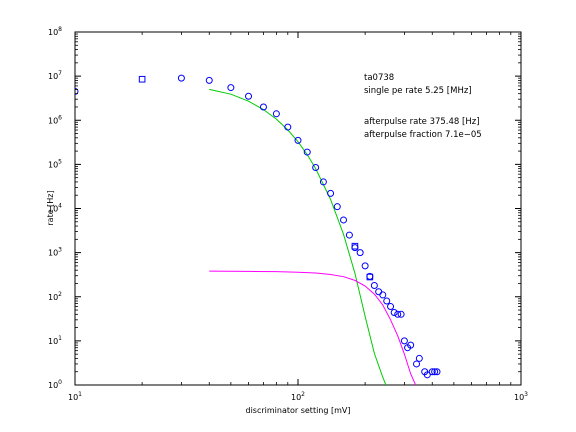 The width and height of the screenshot is (576, 432). I want to click on y-tick-label: 10⁴, so click(55, 208).